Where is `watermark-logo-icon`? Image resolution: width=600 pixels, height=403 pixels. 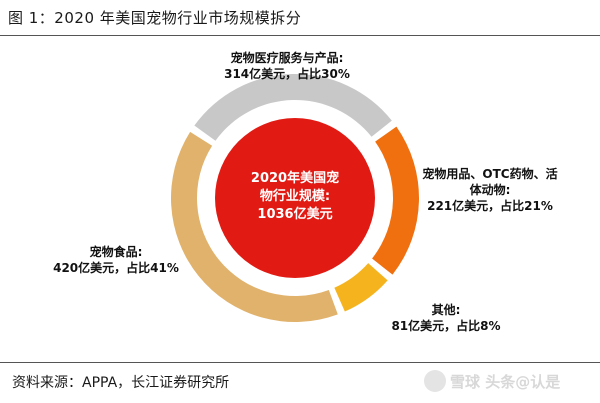
watermark-logo-icon is located at coordinates (435, 381).